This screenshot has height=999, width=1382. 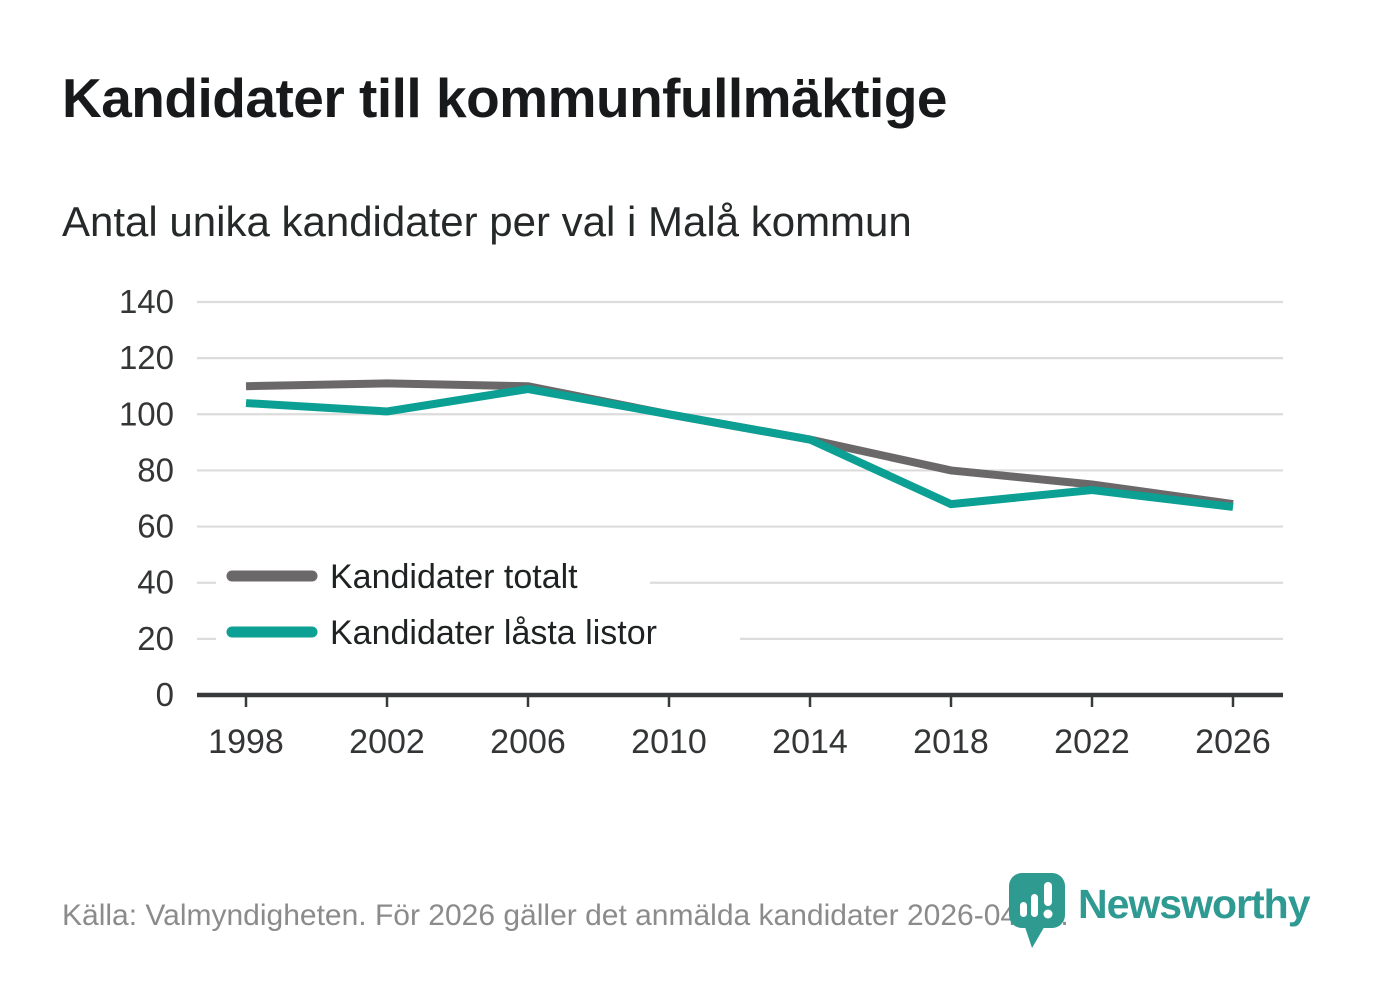 I want to click on page-title: Kandidater till kommunfullmäktige, so click(x=505, y=98).